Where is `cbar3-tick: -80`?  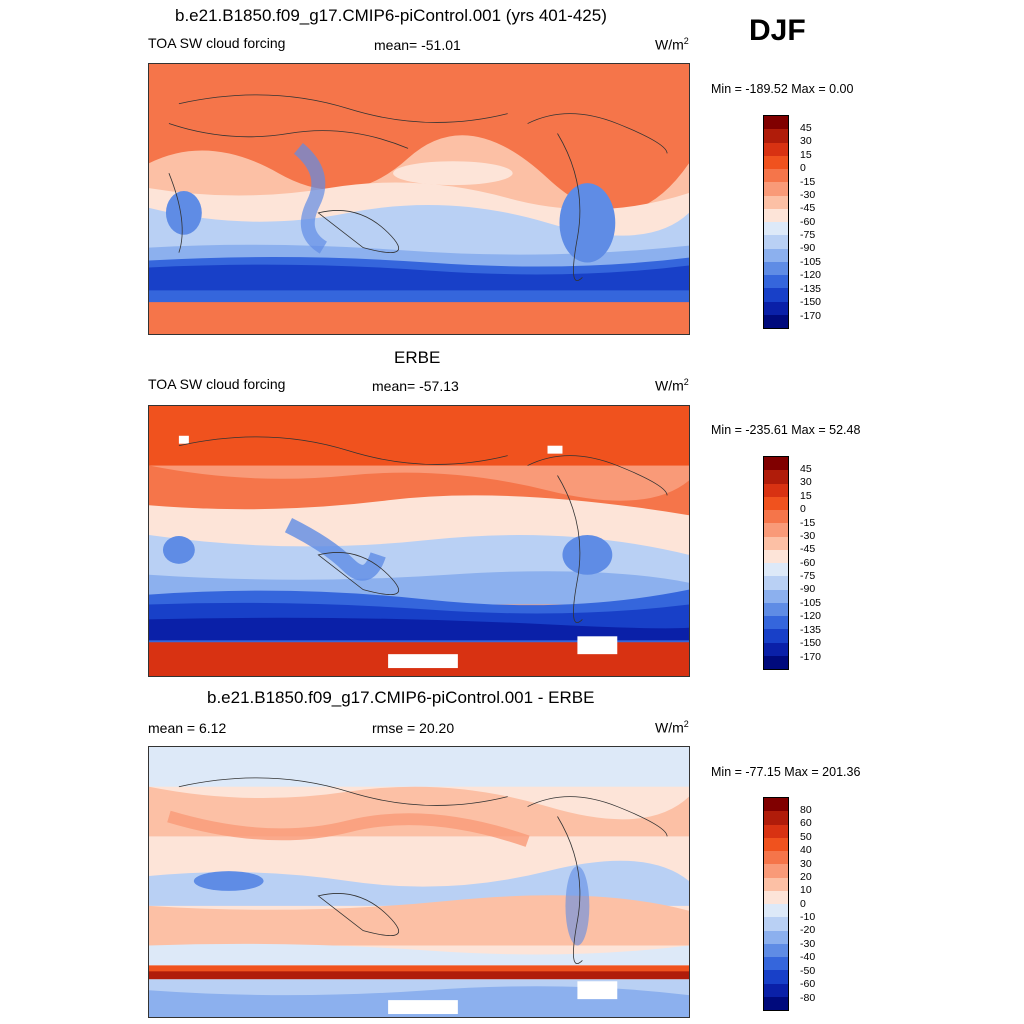
cbar3-tick: -80 is located at coordinates (808, 998).